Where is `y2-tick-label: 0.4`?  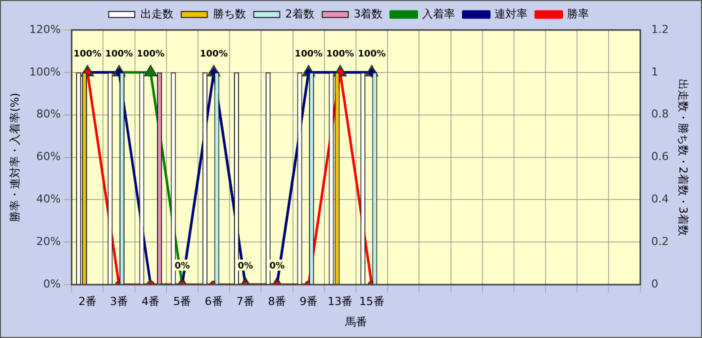 y2-tick-label: 0.4 is located at coordinates (660, 199).